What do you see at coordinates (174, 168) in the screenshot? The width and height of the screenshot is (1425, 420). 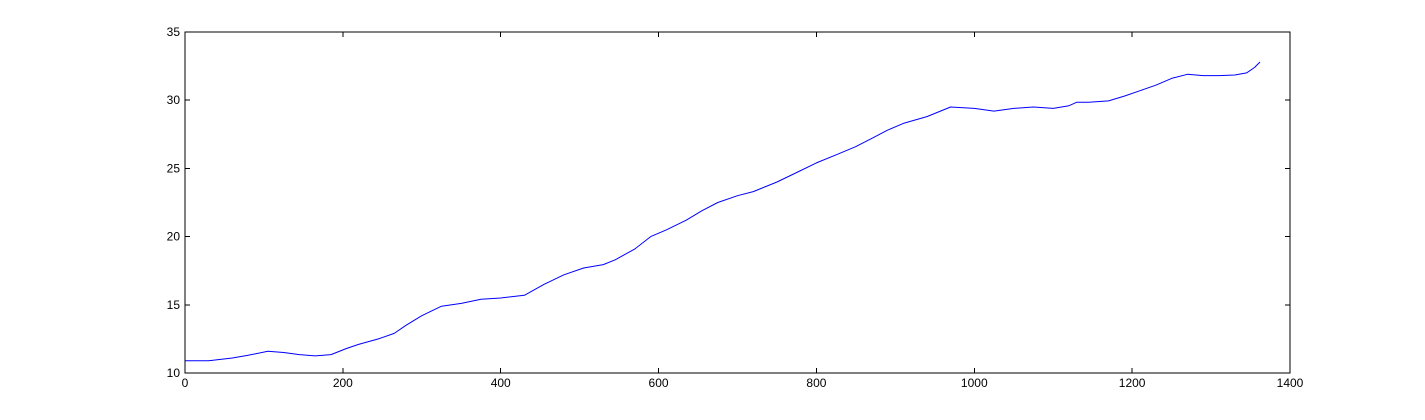 I see `y-tick-label: 25` at bounding box center [174, 168].